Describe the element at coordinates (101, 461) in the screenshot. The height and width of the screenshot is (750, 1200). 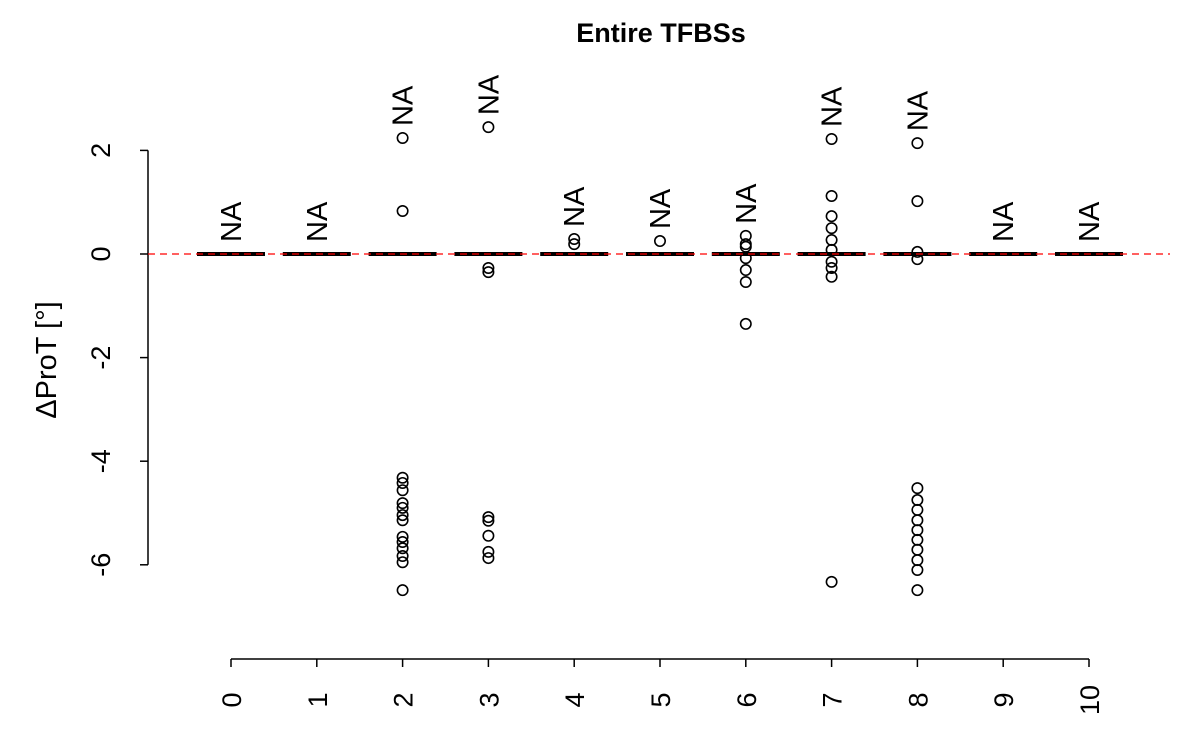
I see `y-tick-label: -4` at that location.